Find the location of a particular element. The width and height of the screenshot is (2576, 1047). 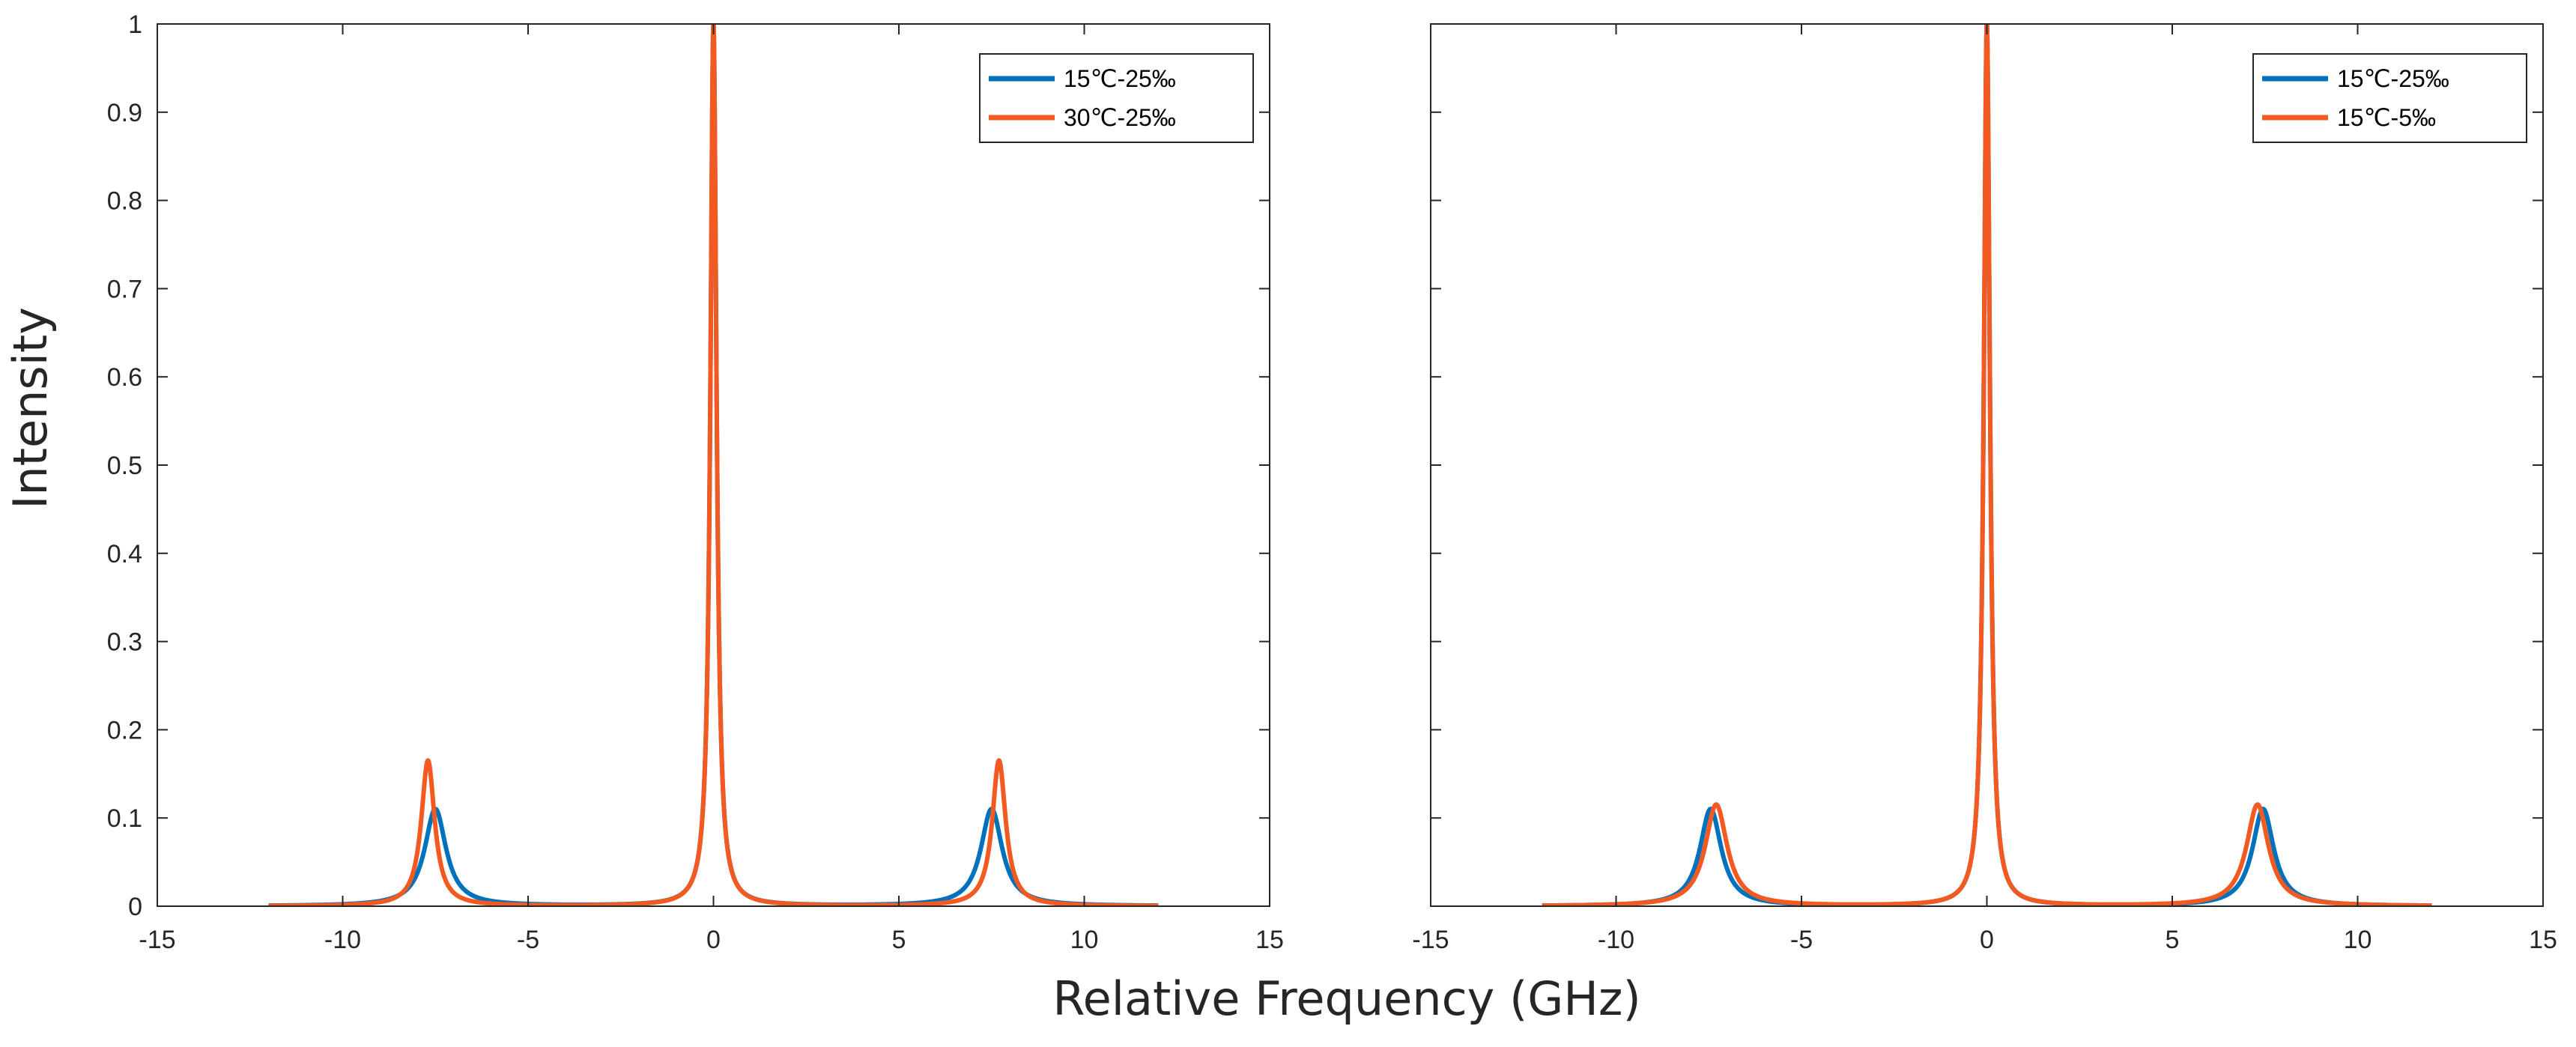

x-axis-label: Relative Frequency (GHz) is located at coordinates (1346, 998).